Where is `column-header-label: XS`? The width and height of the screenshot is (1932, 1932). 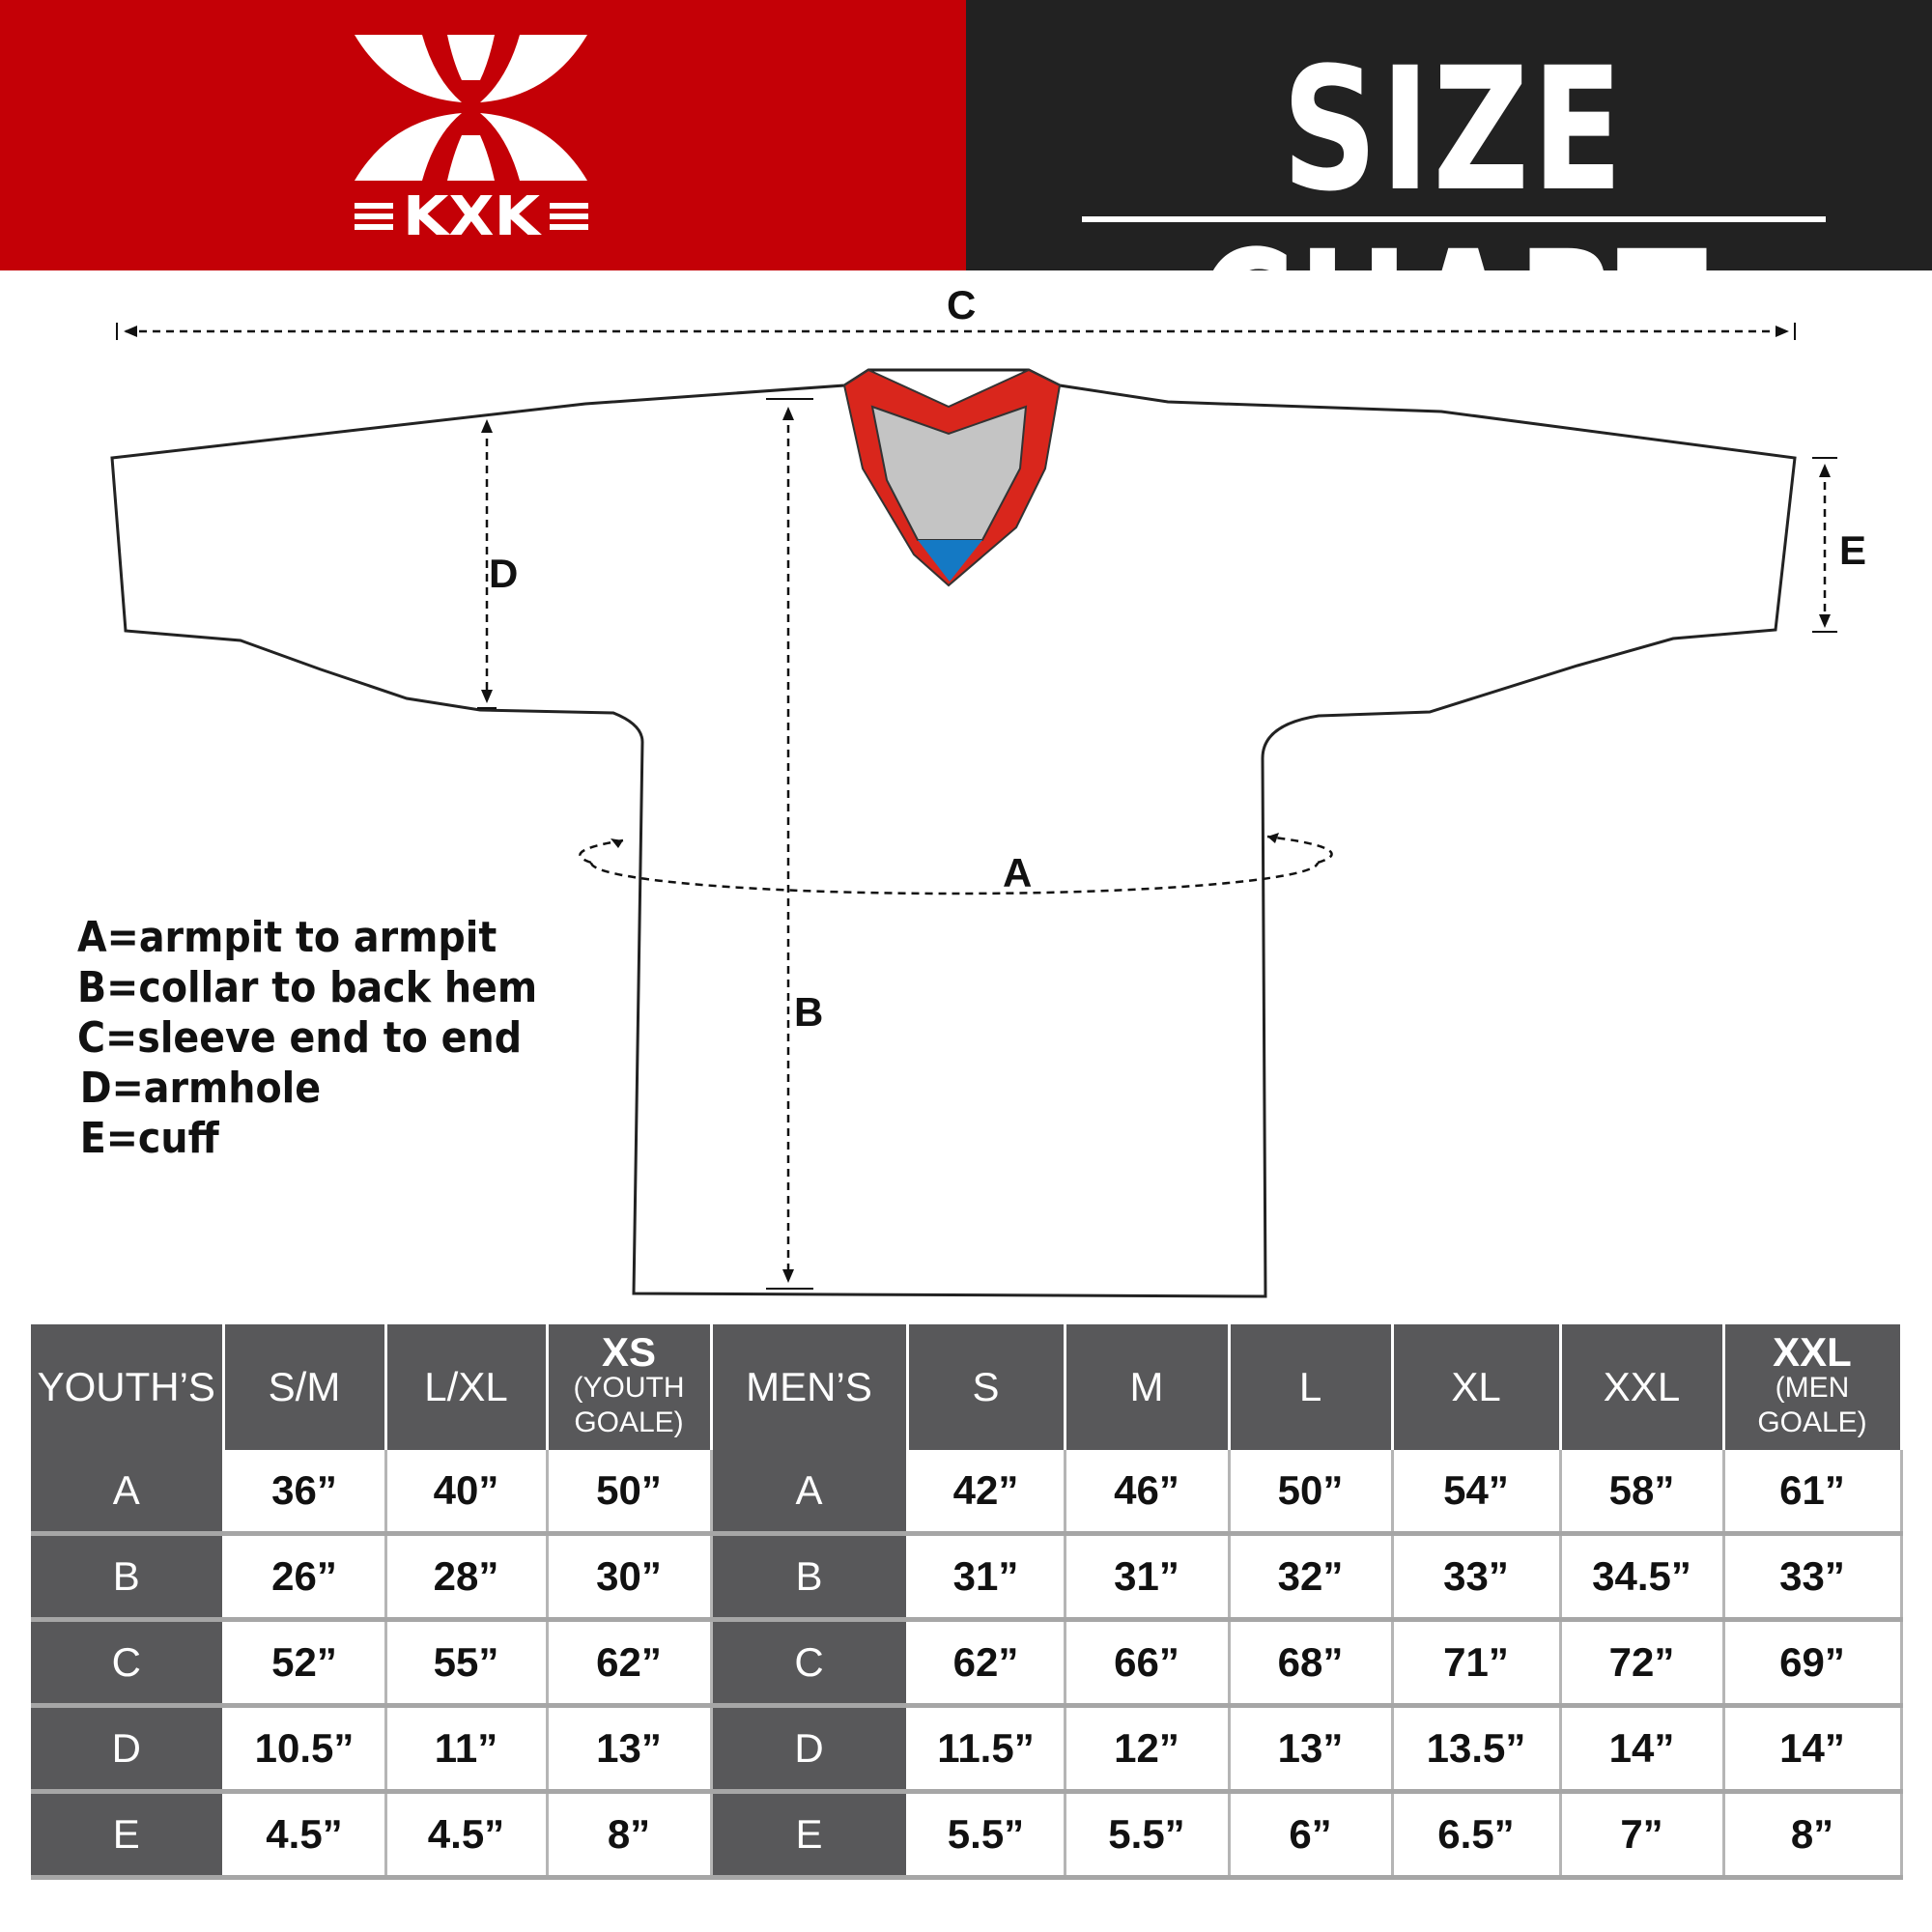 column-header-label: XS is located at coordinates (629, 1352).